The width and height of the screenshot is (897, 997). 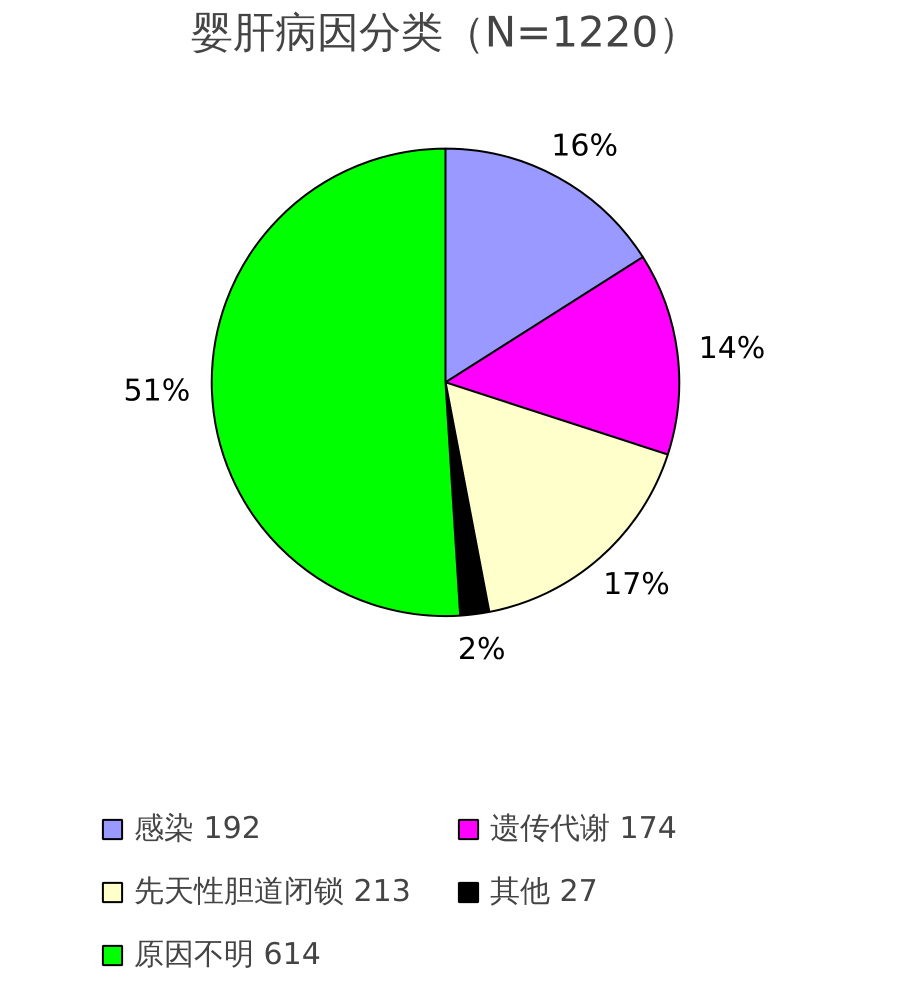 What do you see at coordinates (273, 892) in the screenshot?
I see `legend-label: 先天性胆道闭锁 213` at bounding box center [273, 892].